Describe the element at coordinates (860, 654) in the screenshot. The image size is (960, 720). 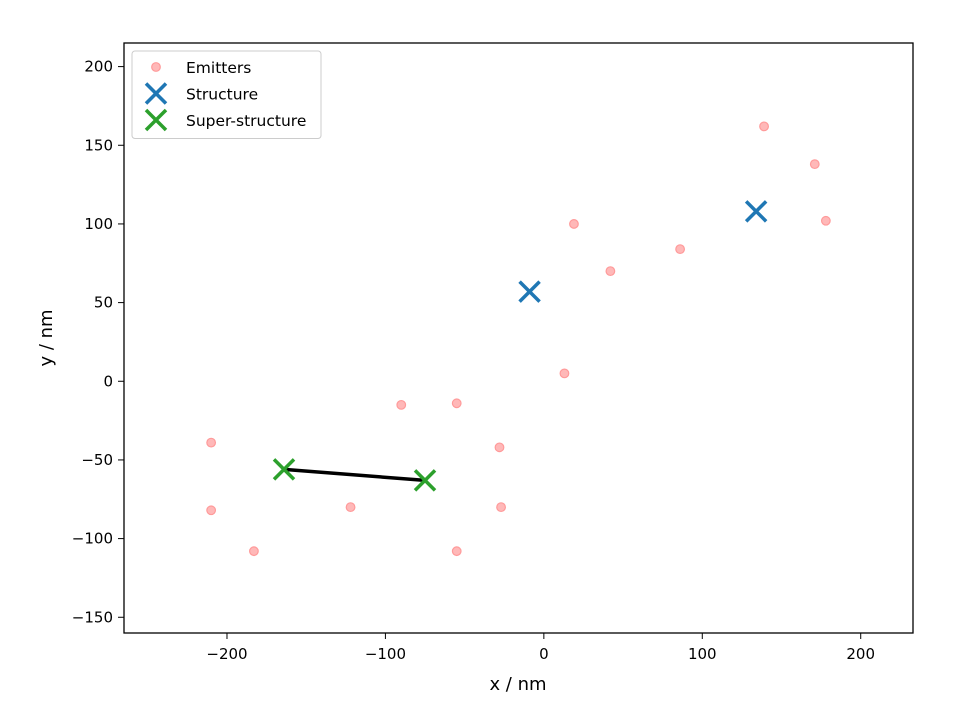
I see `x-tick-label: 200` at that location.